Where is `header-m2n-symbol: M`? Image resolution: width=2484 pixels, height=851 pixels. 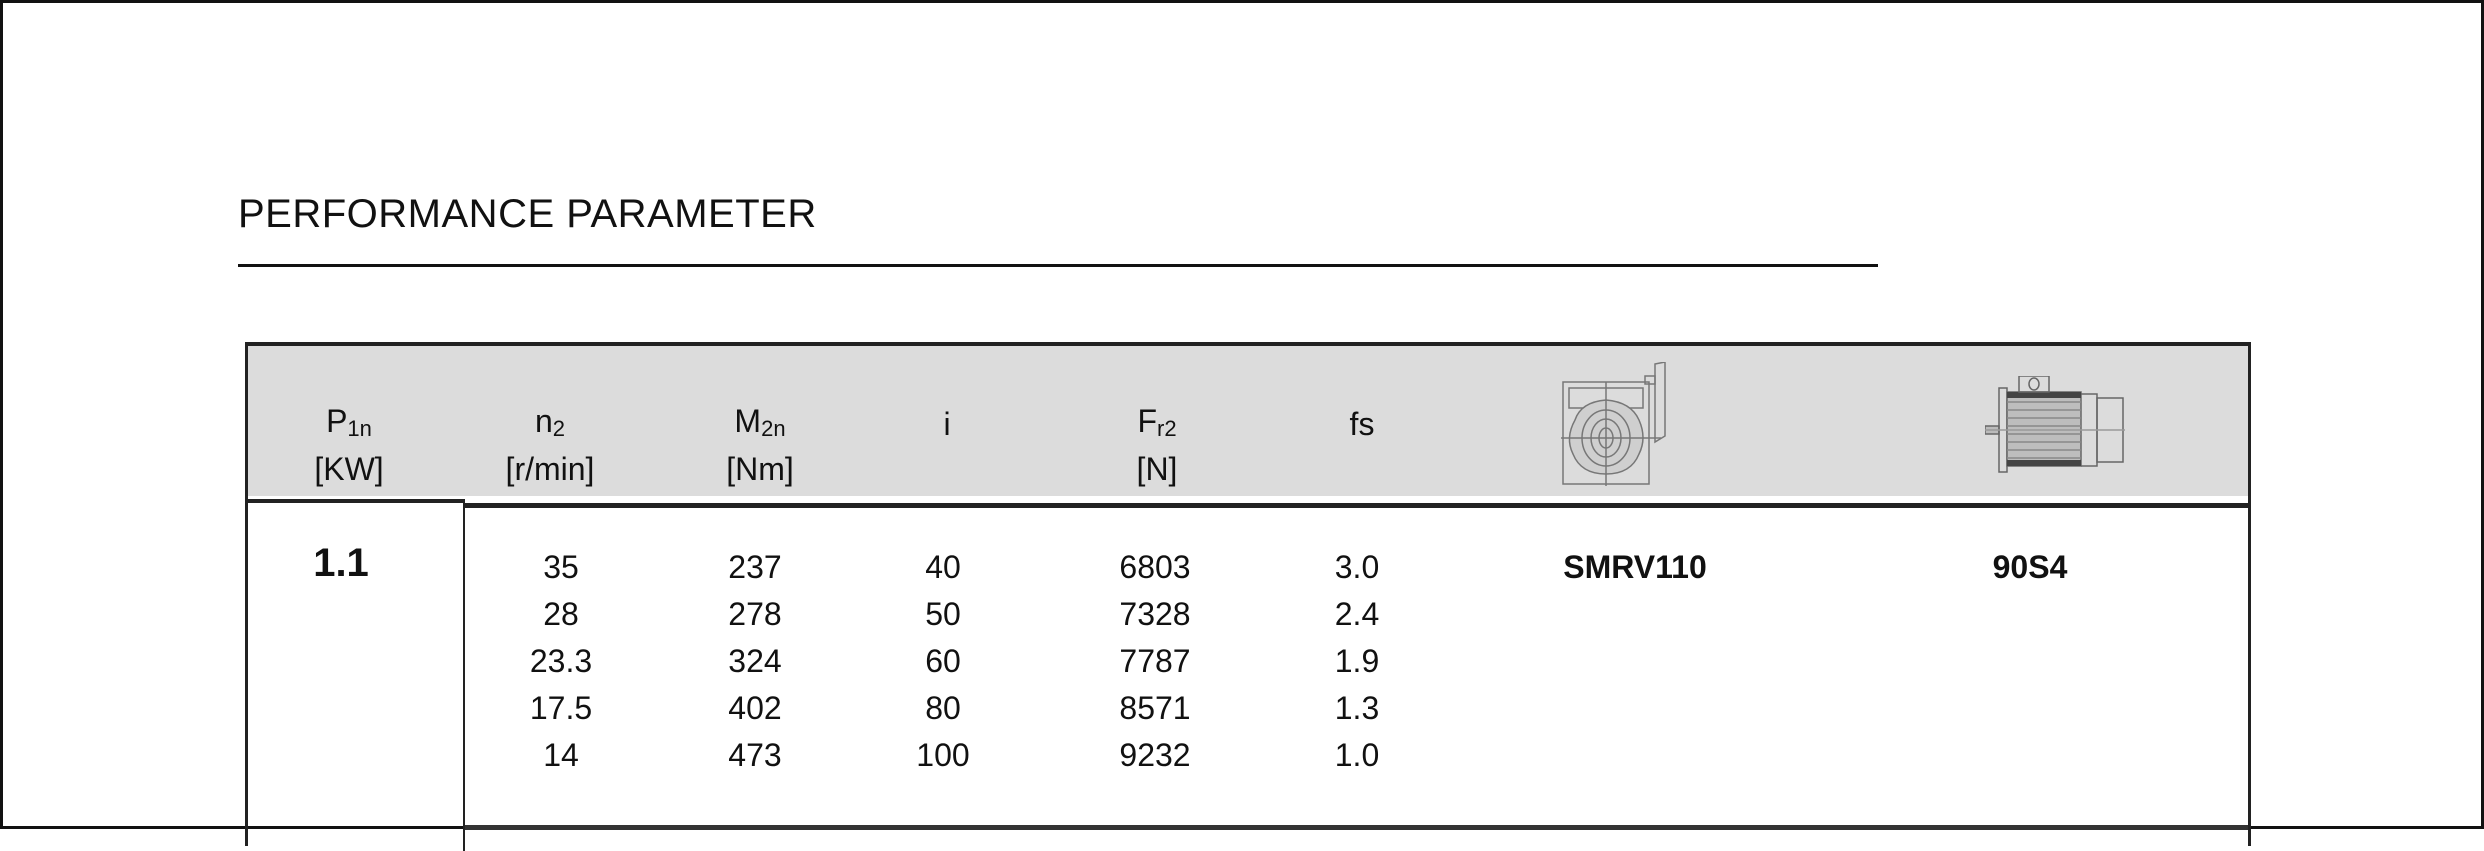
header-m2n-symbol: M is located at coordinates (748, 421).